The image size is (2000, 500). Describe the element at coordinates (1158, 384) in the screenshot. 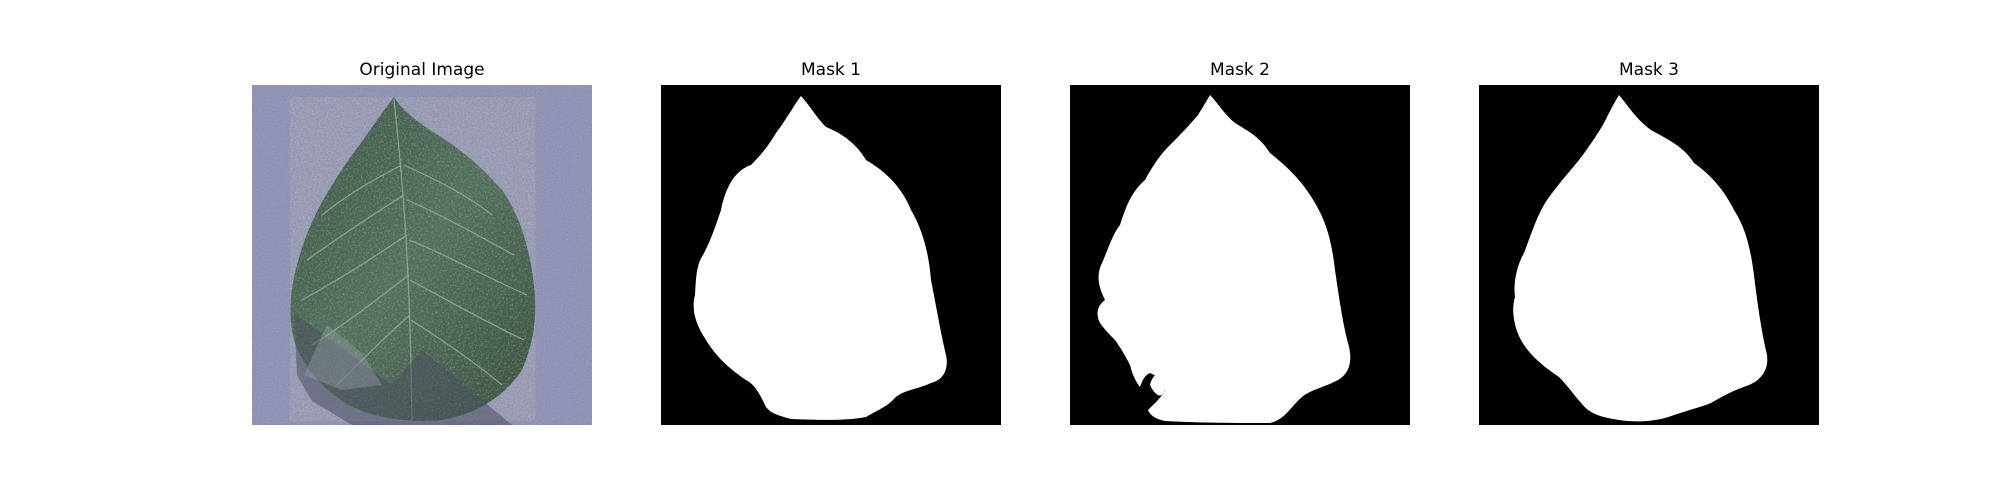

I see `mask-2-artifact` at that location.